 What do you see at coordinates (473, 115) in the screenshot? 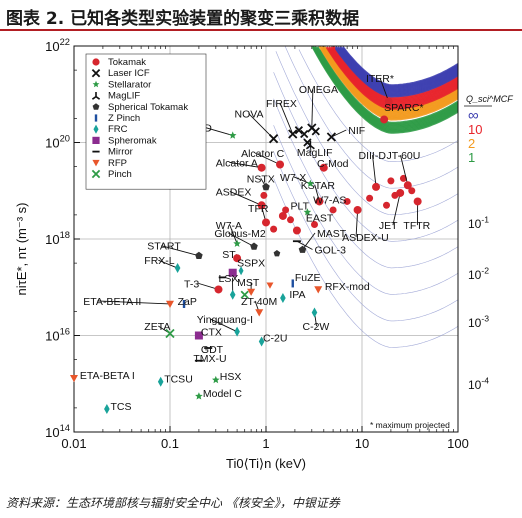
I see `q-legend-value: ∞` at bounding box center [473, 115].